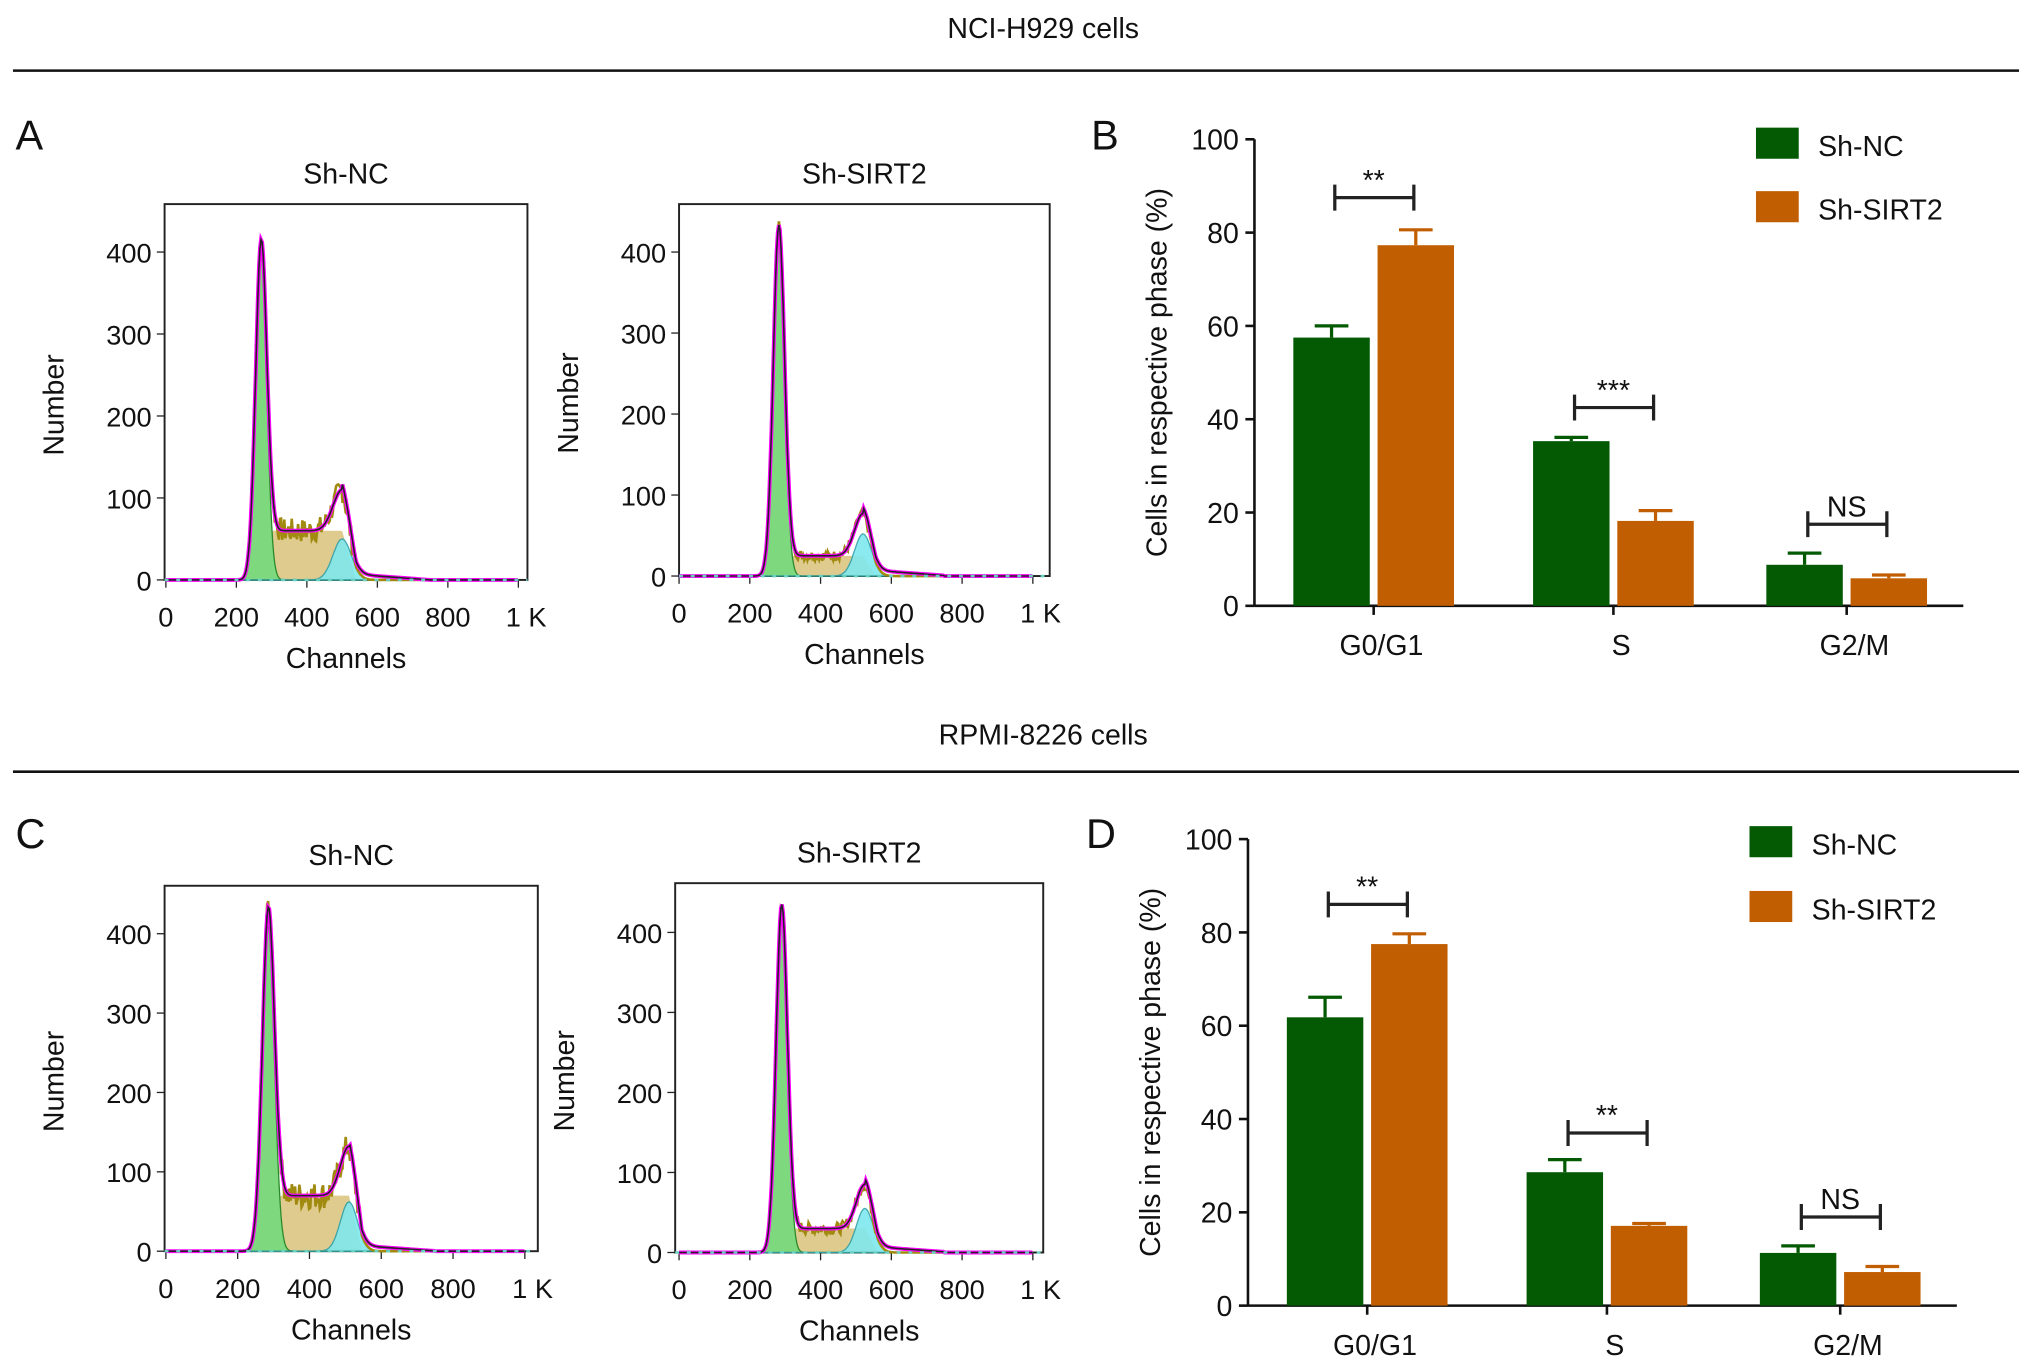  I want to click on y-tick-label: 60, so click(1217, 1027).